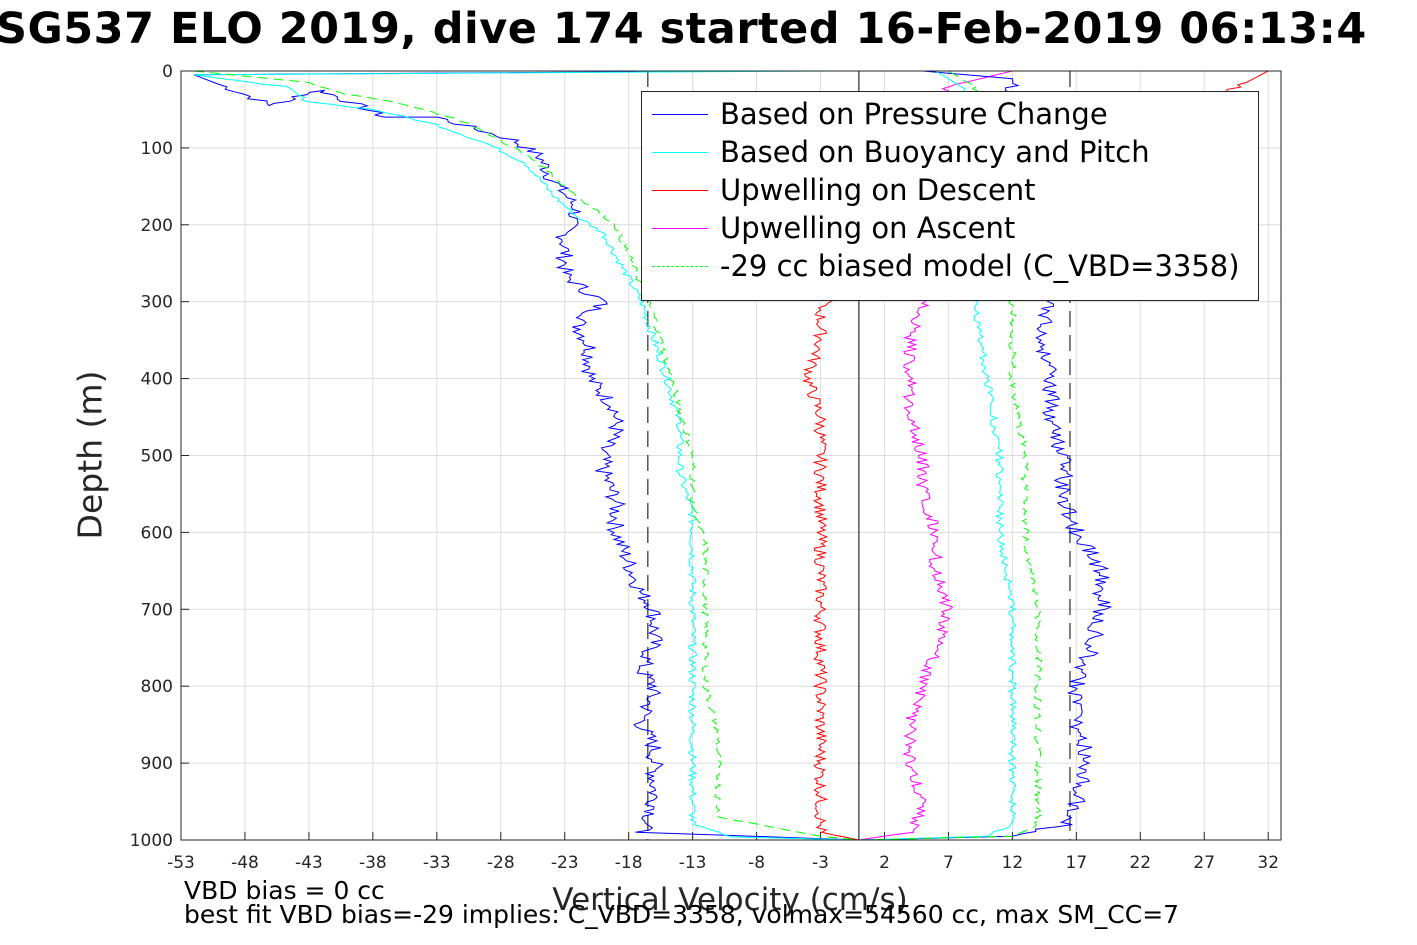 The height and width of the screenshot is (945, 1417). I want to click on legend-swatch-pressure, so click(680, 114).